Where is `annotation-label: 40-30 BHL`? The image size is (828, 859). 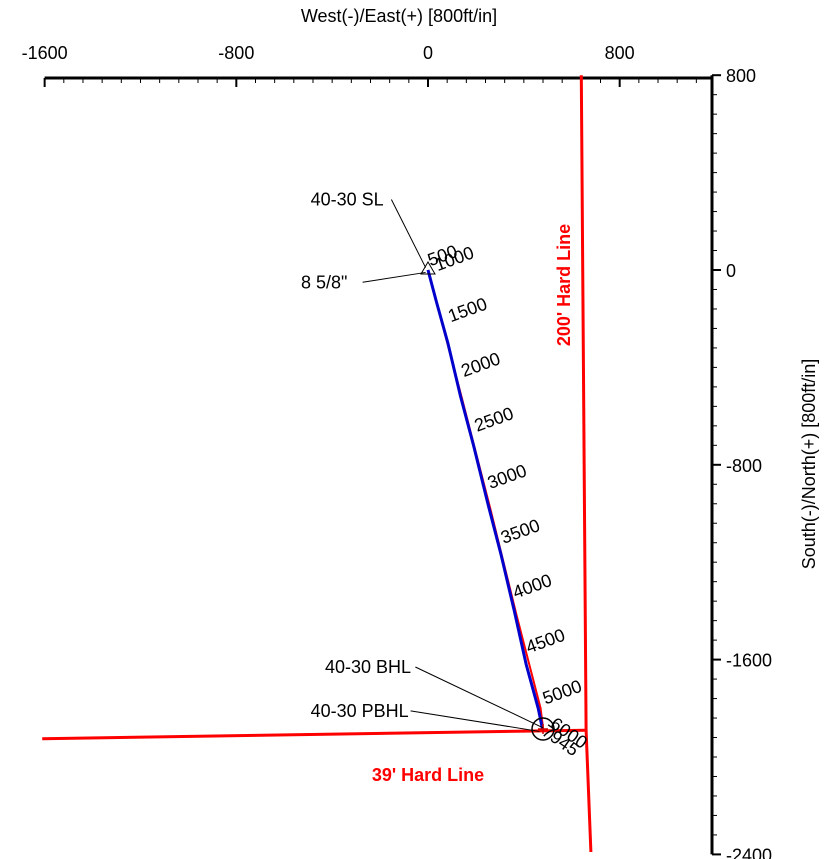
annotation-label: 40-30 BHL is located at coordinates (368, 667).